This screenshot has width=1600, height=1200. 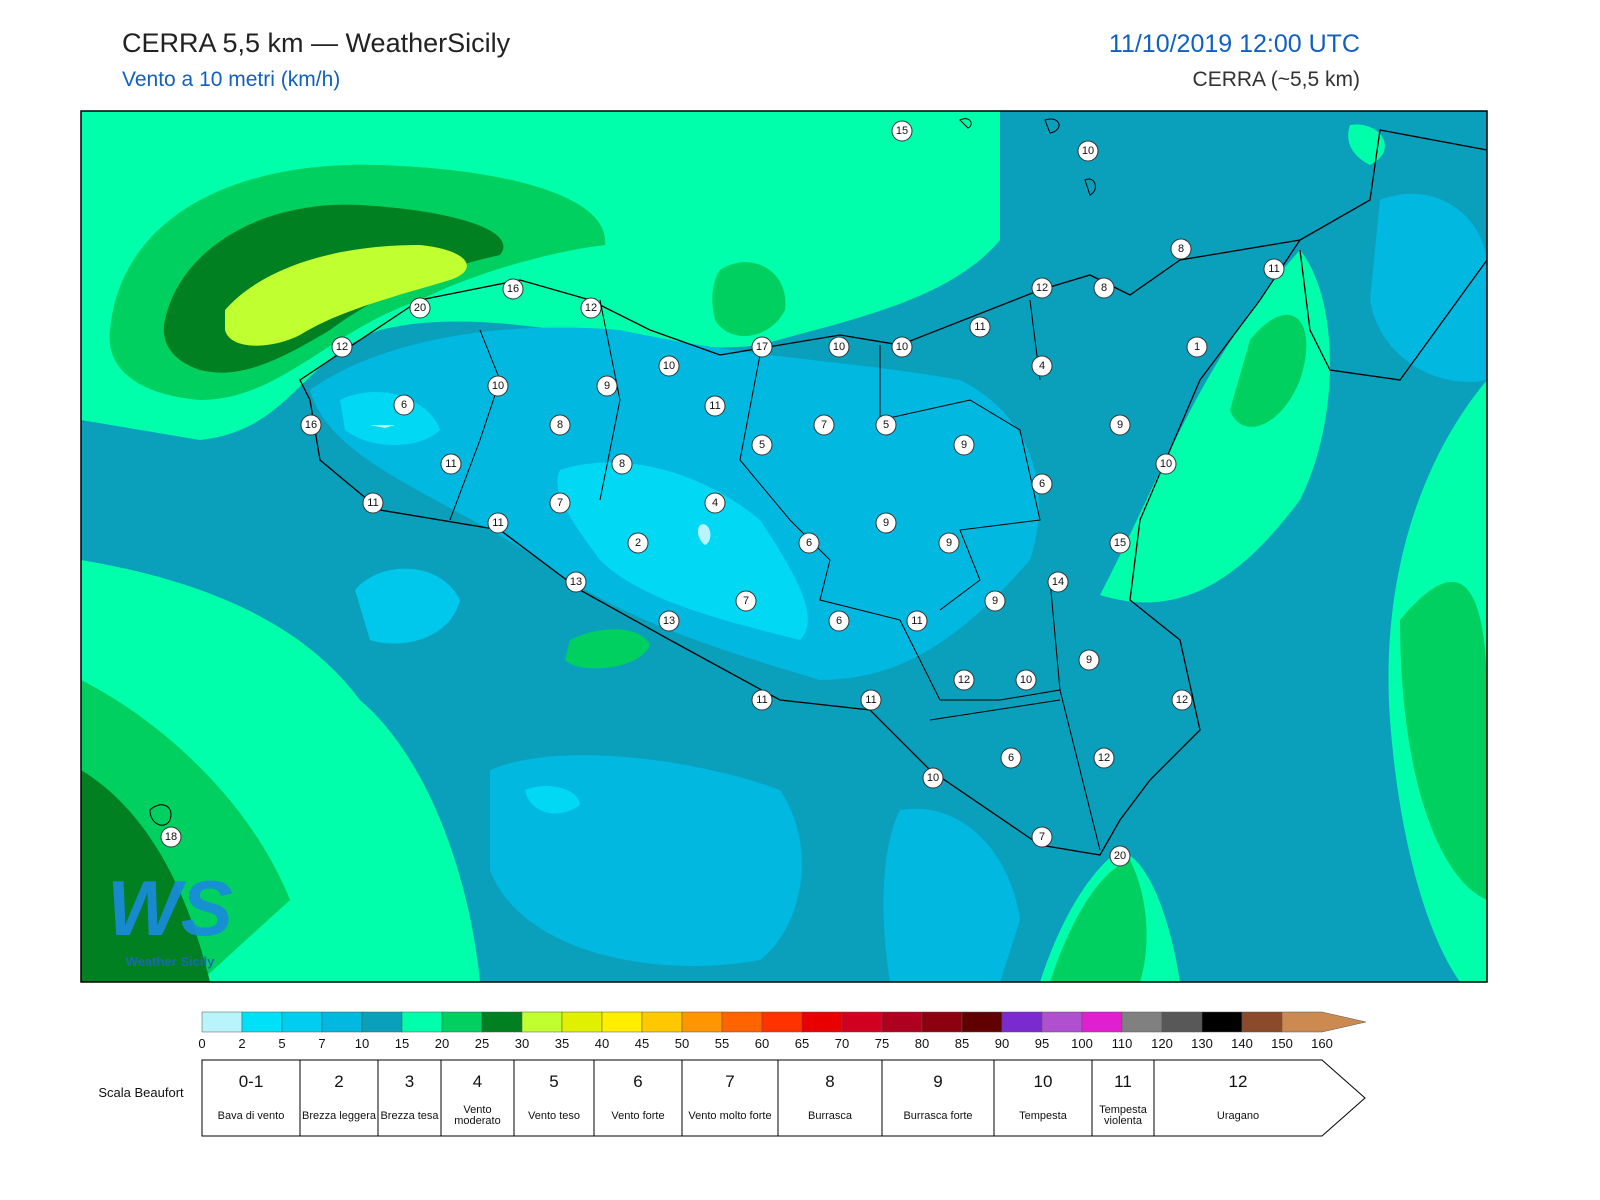 I want to click on beaufort-force: 12, so click(x=1238, y=1081).